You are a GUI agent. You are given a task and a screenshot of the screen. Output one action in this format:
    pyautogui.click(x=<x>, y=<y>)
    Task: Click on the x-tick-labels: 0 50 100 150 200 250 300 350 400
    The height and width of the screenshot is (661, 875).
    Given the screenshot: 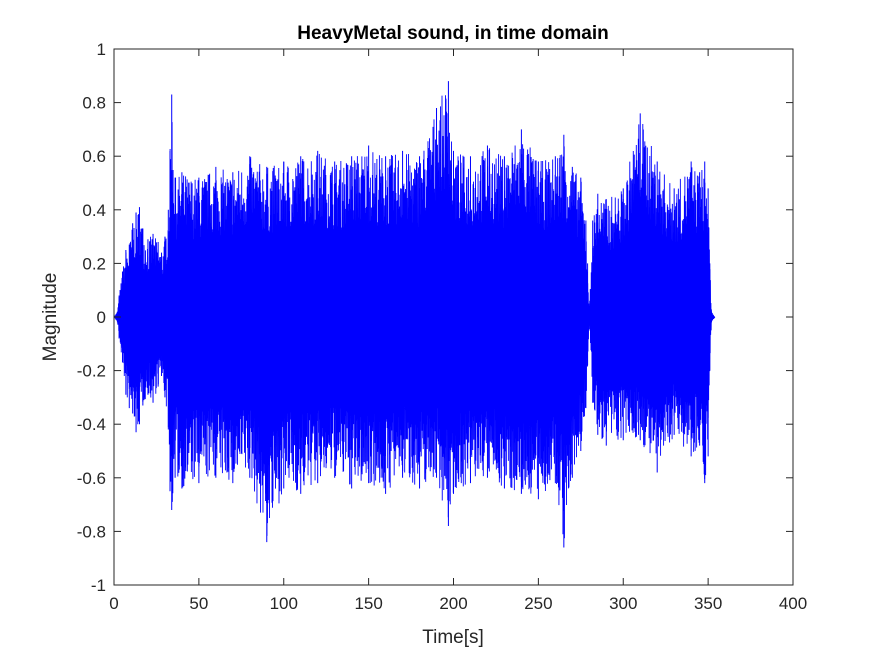 What is the action you would take?
    pyautogui.click(x=458, y=603)
    